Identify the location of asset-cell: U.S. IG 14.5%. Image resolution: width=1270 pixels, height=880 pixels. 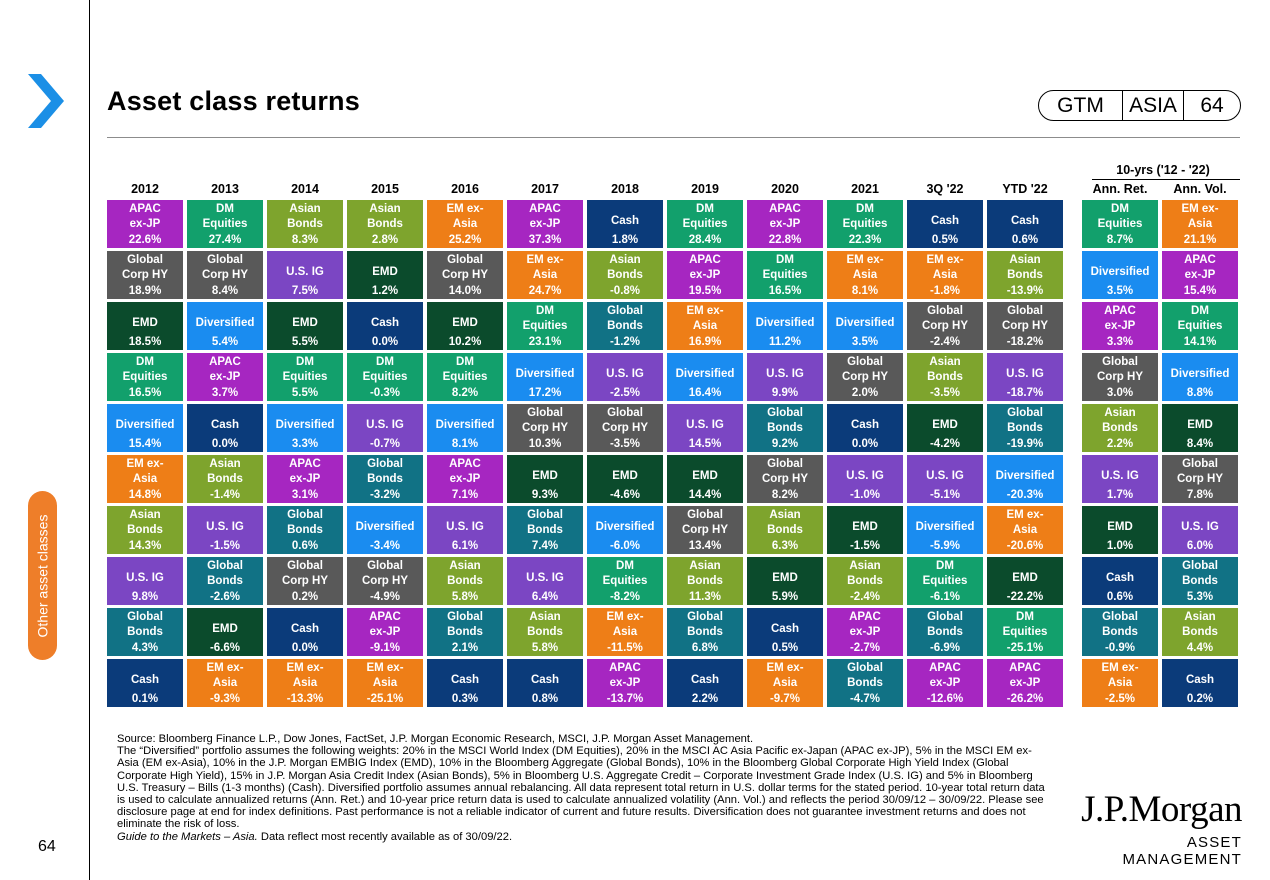
(705, 428).